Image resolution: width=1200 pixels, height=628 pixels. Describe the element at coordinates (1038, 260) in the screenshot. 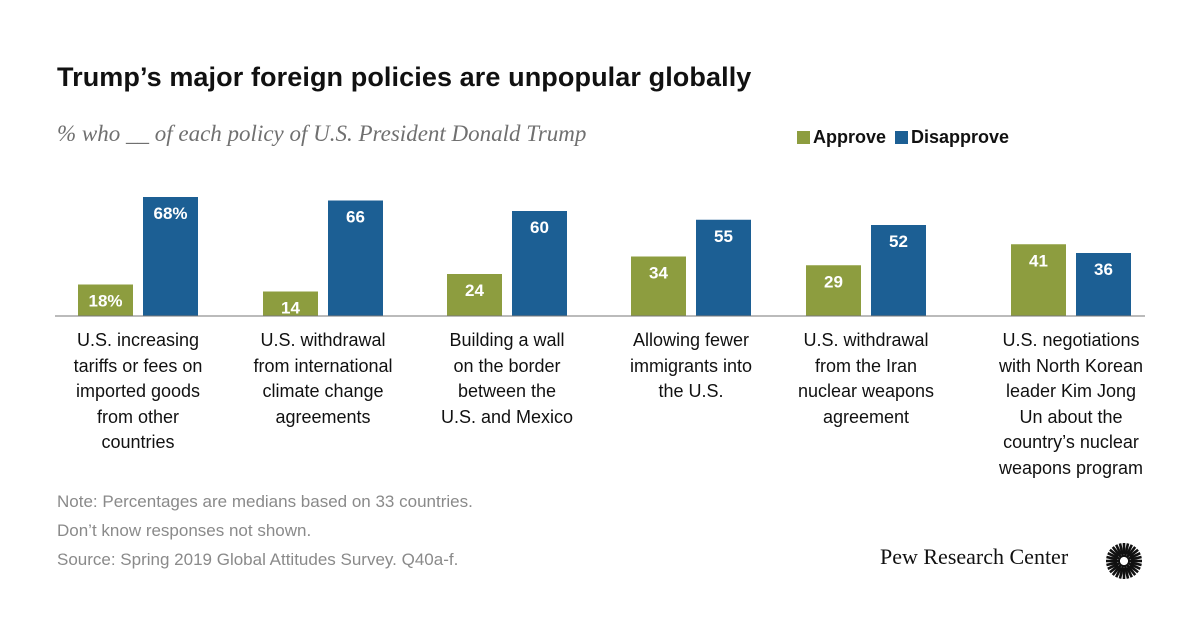

I see `data-label-approve-6: 41` at that location.